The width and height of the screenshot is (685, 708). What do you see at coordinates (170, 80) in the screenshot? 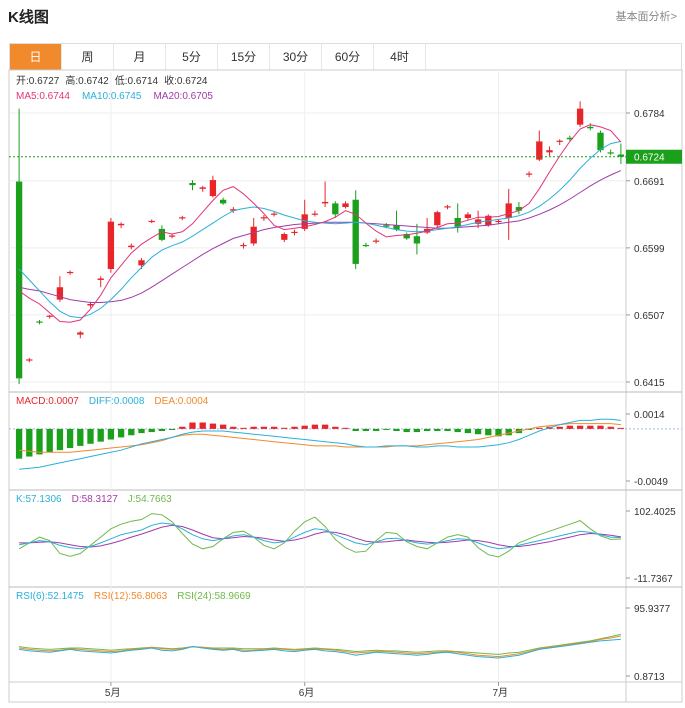
I see `ohlc-close-label: 收:` at bounding box center [170, 80].